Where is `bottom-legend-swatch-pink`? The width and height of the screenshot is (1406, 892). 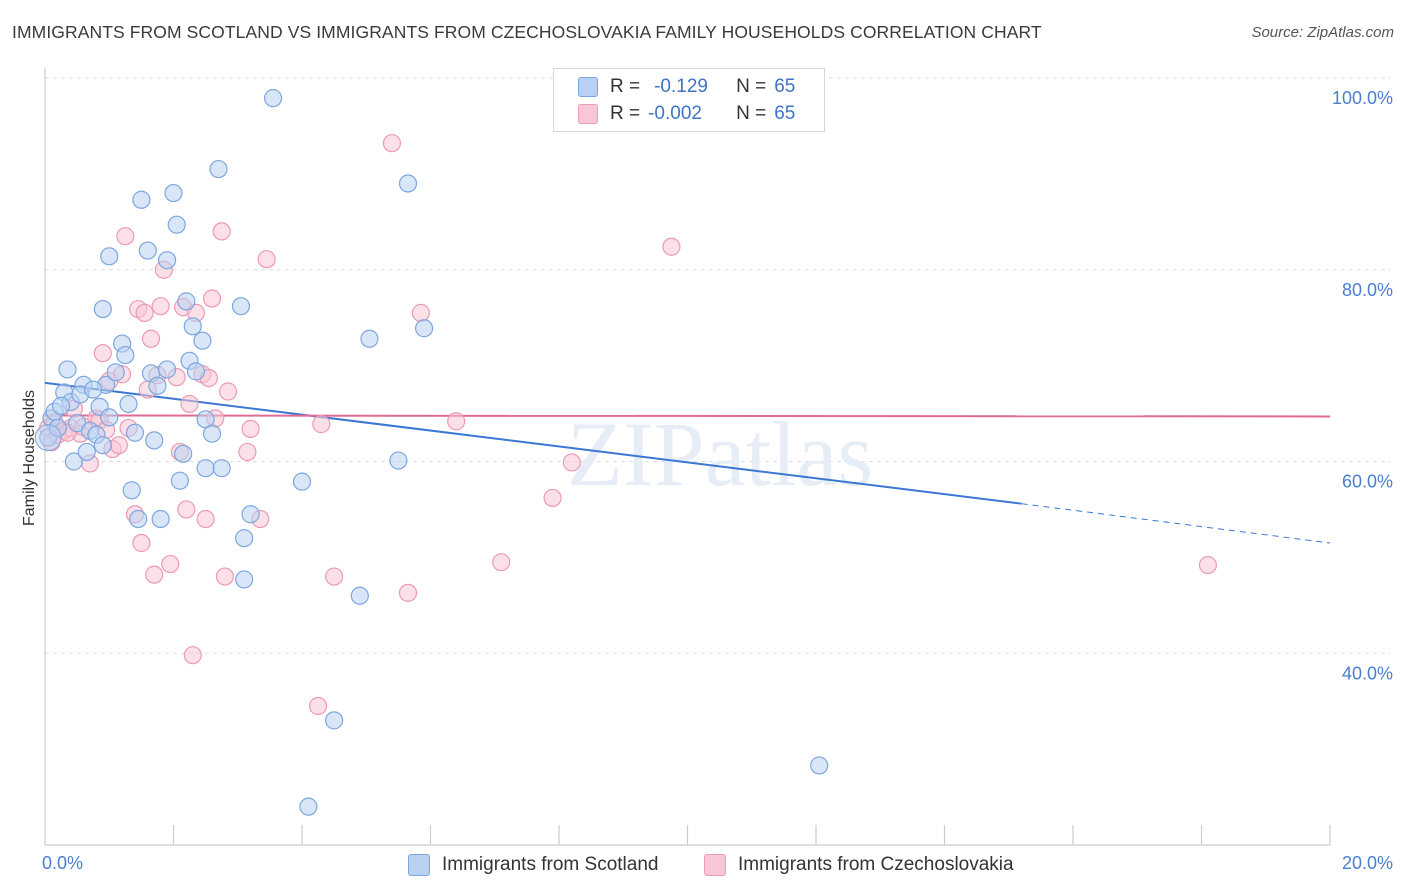 bottom-legend-swatch-pink is located at coordinates (715, 865).